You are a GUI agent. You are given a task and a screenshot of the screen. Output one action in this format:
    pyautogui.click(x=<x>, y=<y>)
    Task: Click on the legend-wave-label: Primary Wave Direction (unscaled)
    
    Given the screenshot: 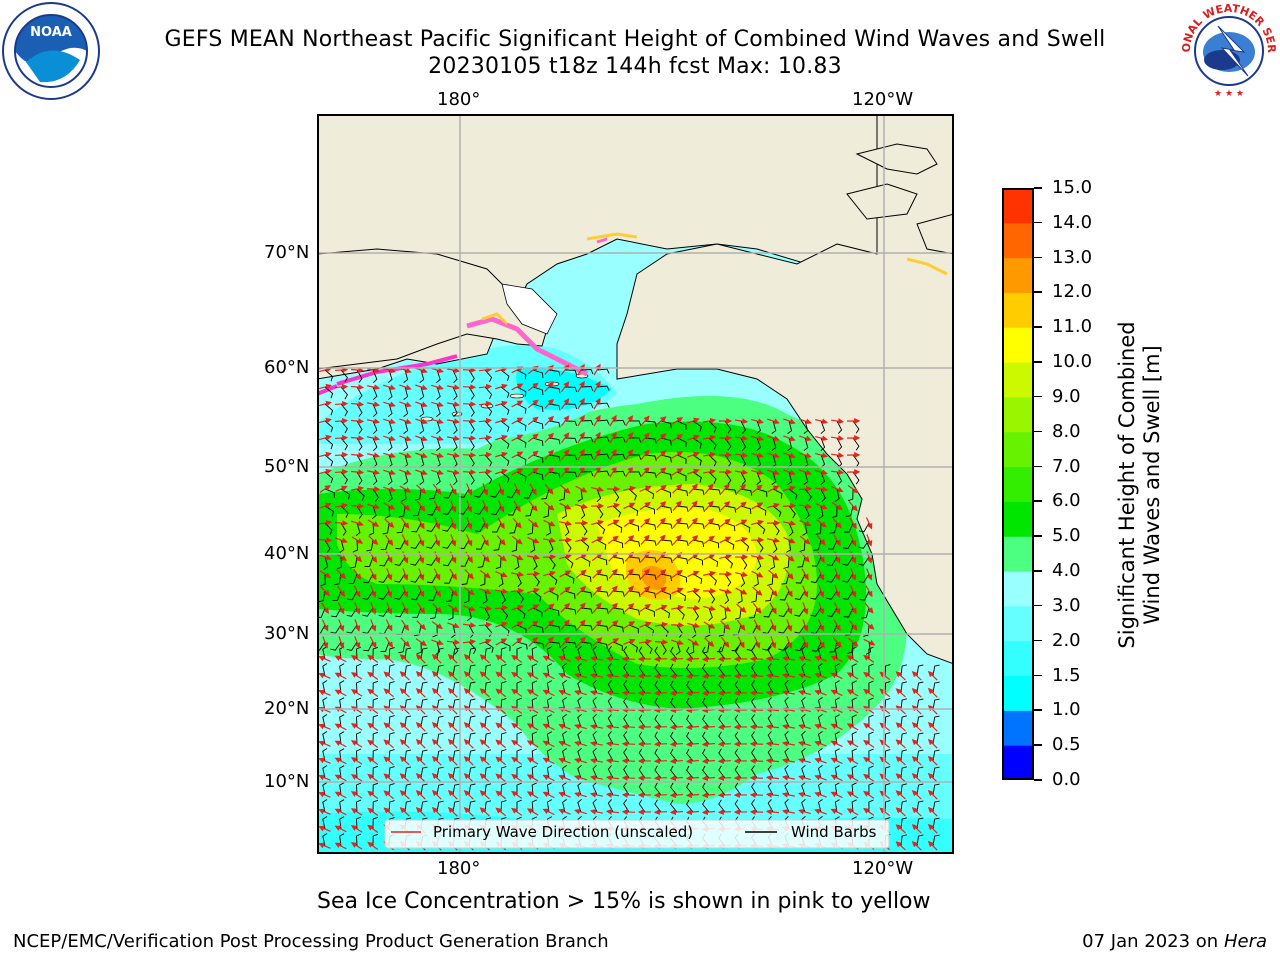 What is the action you would take?
    pyautogui.click(x=563, y=832)
    